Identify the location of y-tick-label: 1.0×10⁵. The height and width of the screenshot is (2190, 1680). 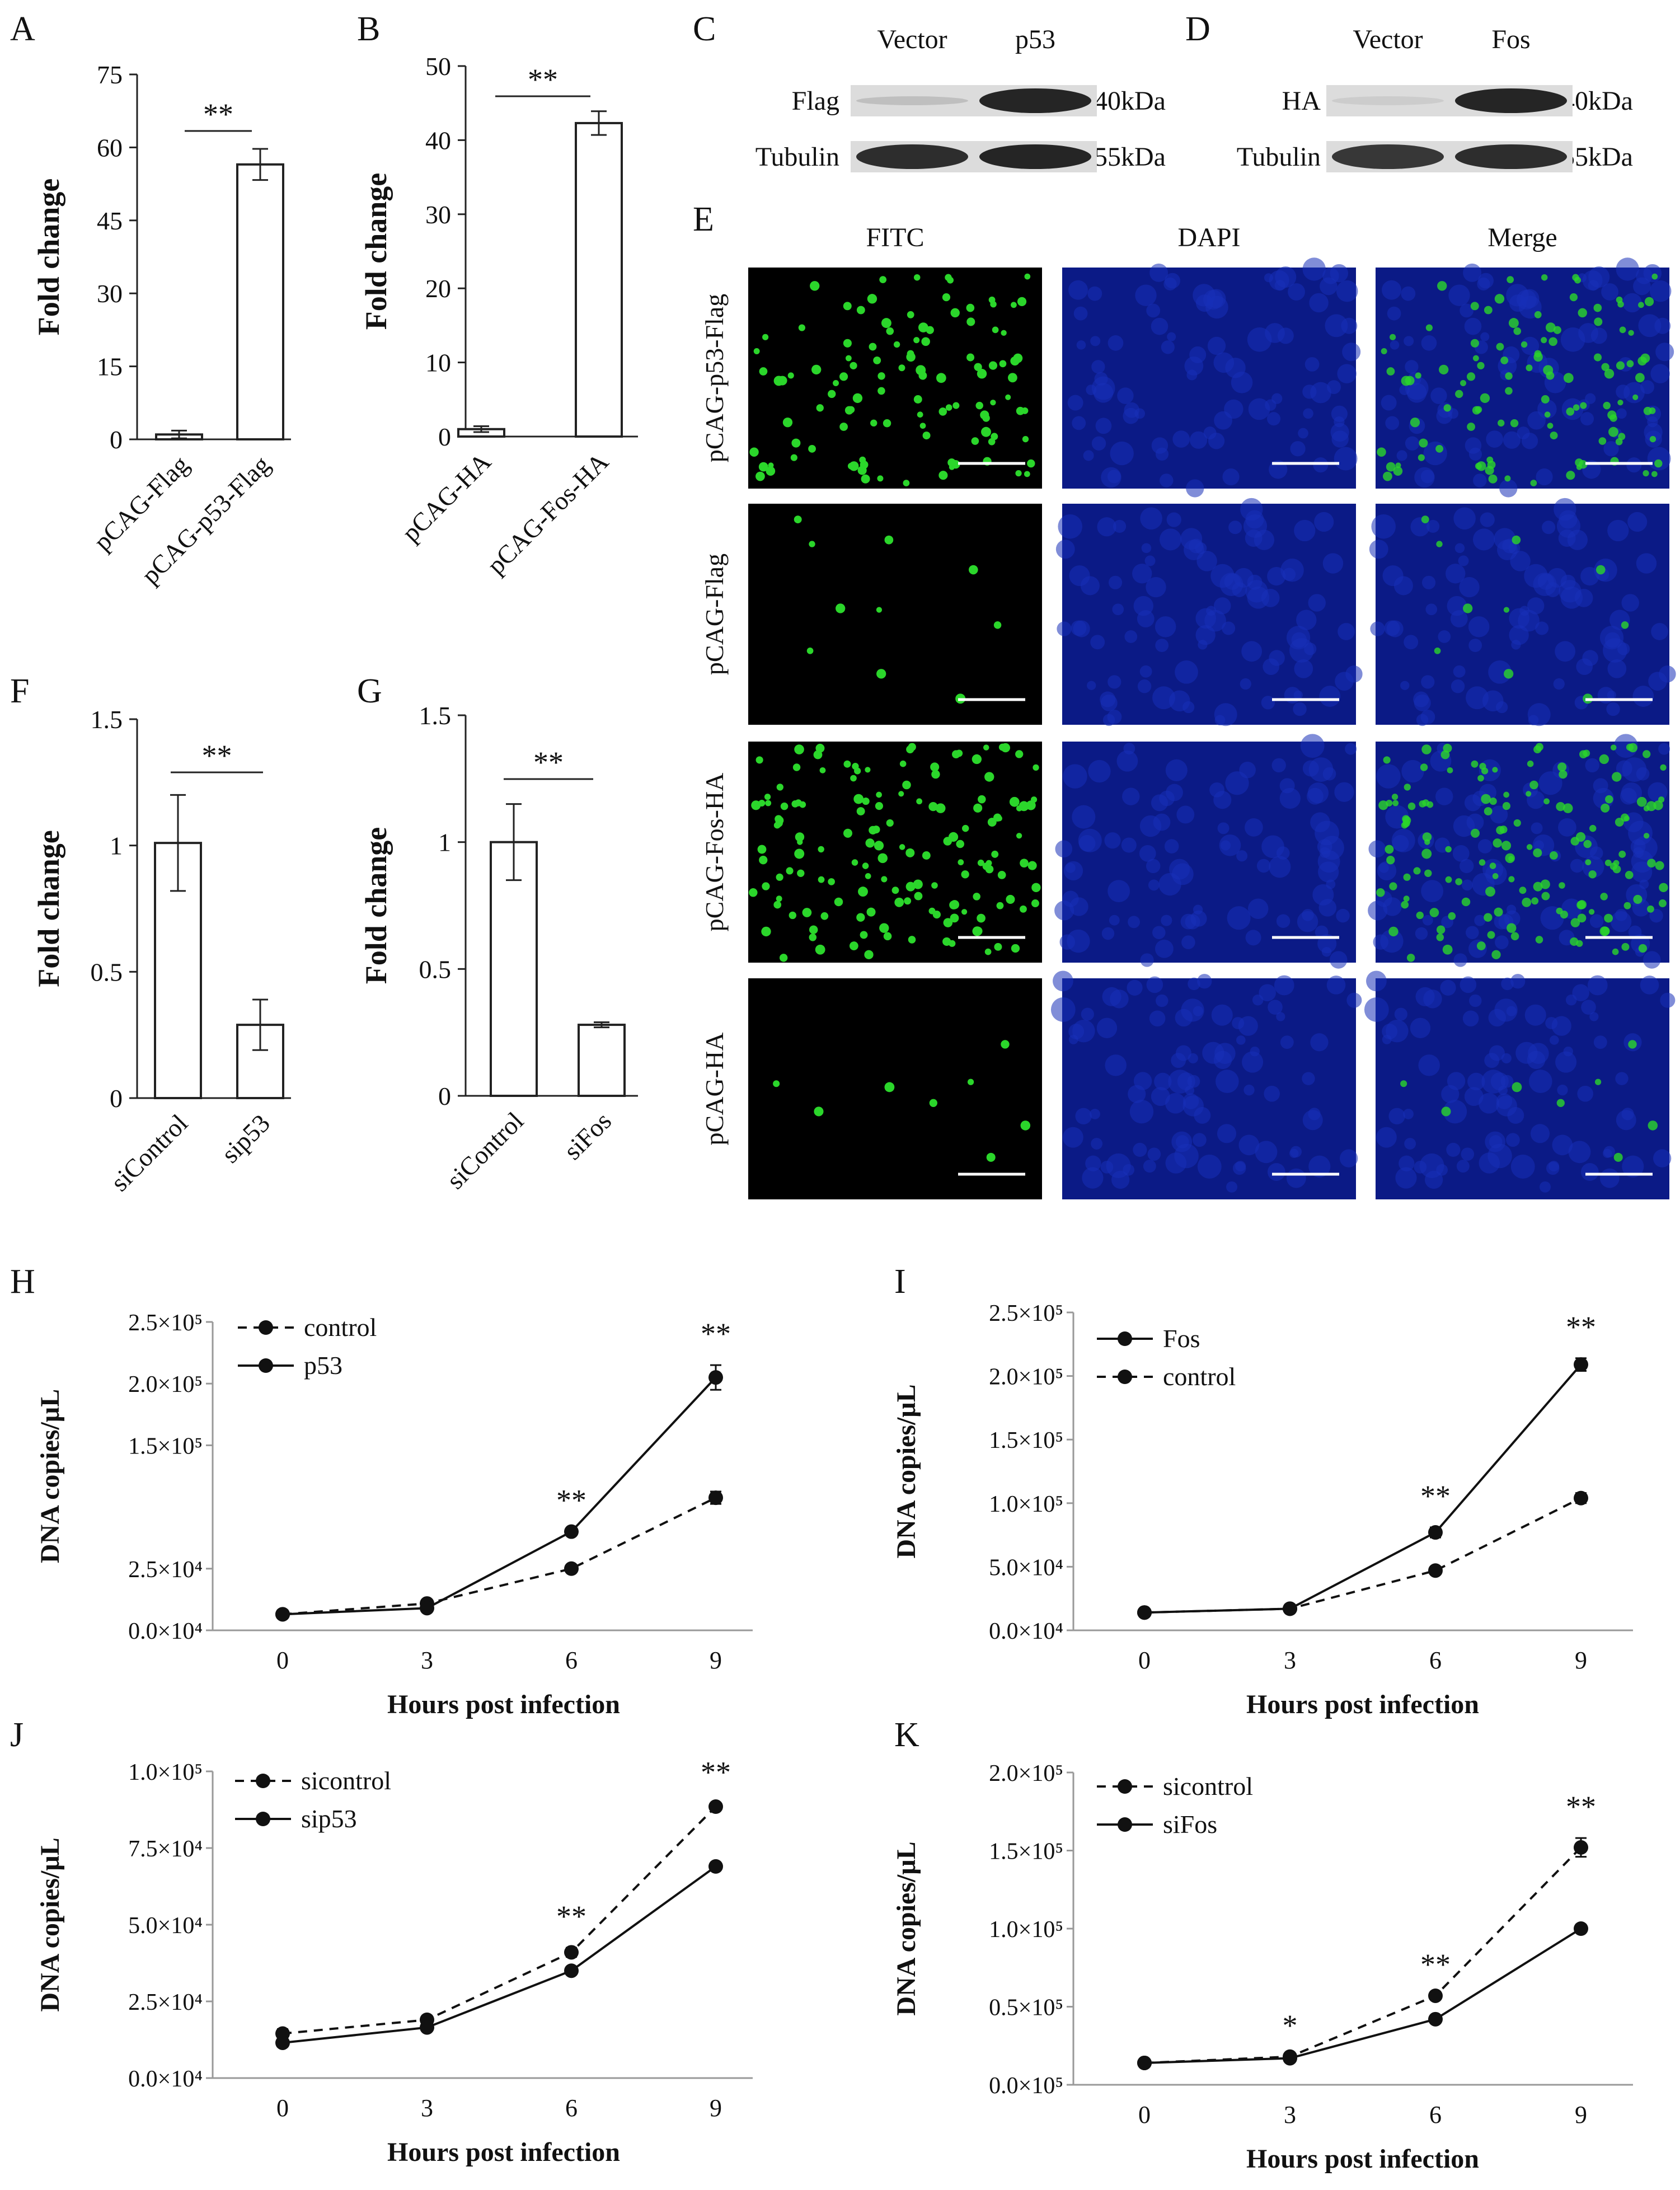
(1026, 1504).